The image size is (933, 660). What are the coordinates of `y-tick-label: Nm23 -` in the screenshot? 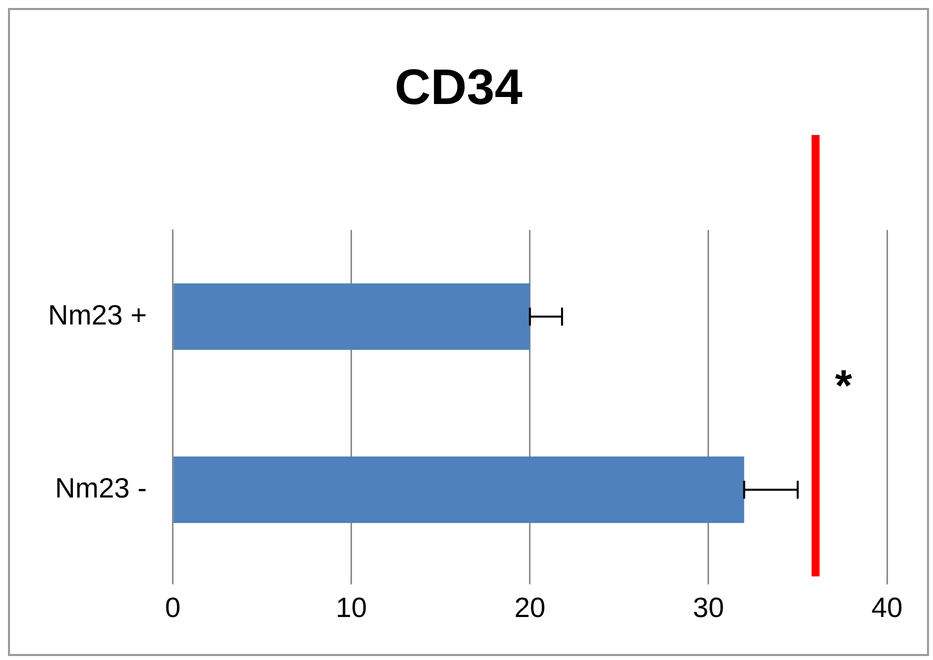 It's located at (101, 488).